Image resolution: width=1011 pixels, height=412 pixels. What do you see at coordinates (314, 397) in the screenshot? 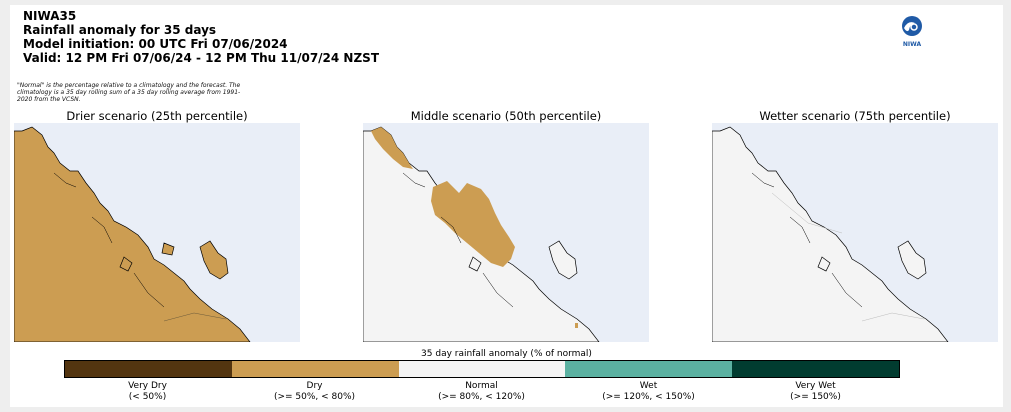
I see `category-range: (>= 50%, < 80%)` at bounding box center [314, 397].